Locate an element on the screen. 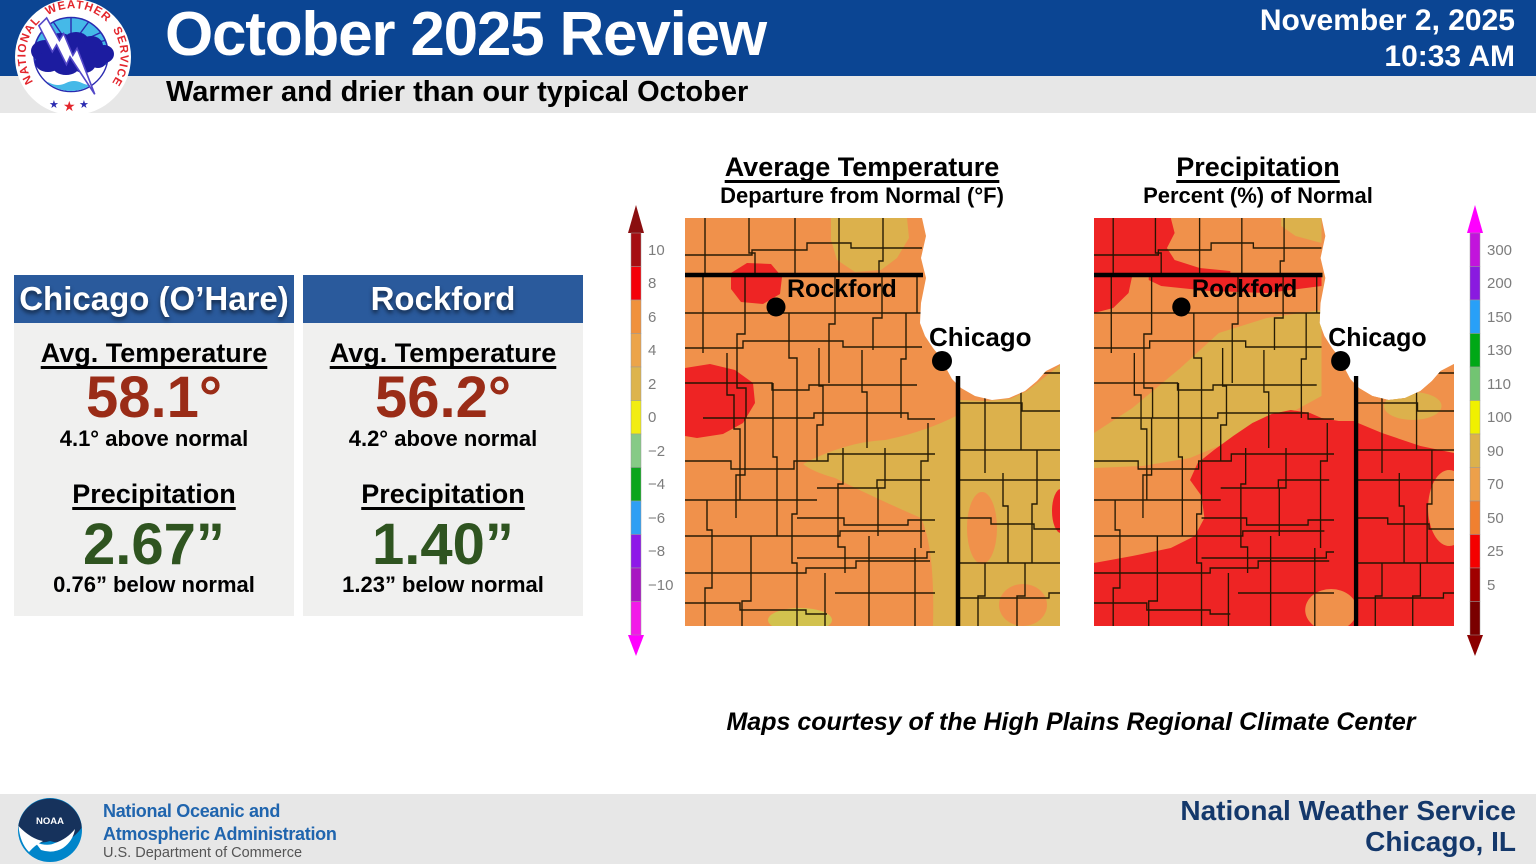 The image size is (1536, 864). svg-text: 90 is located at coordinates (1495, 451).